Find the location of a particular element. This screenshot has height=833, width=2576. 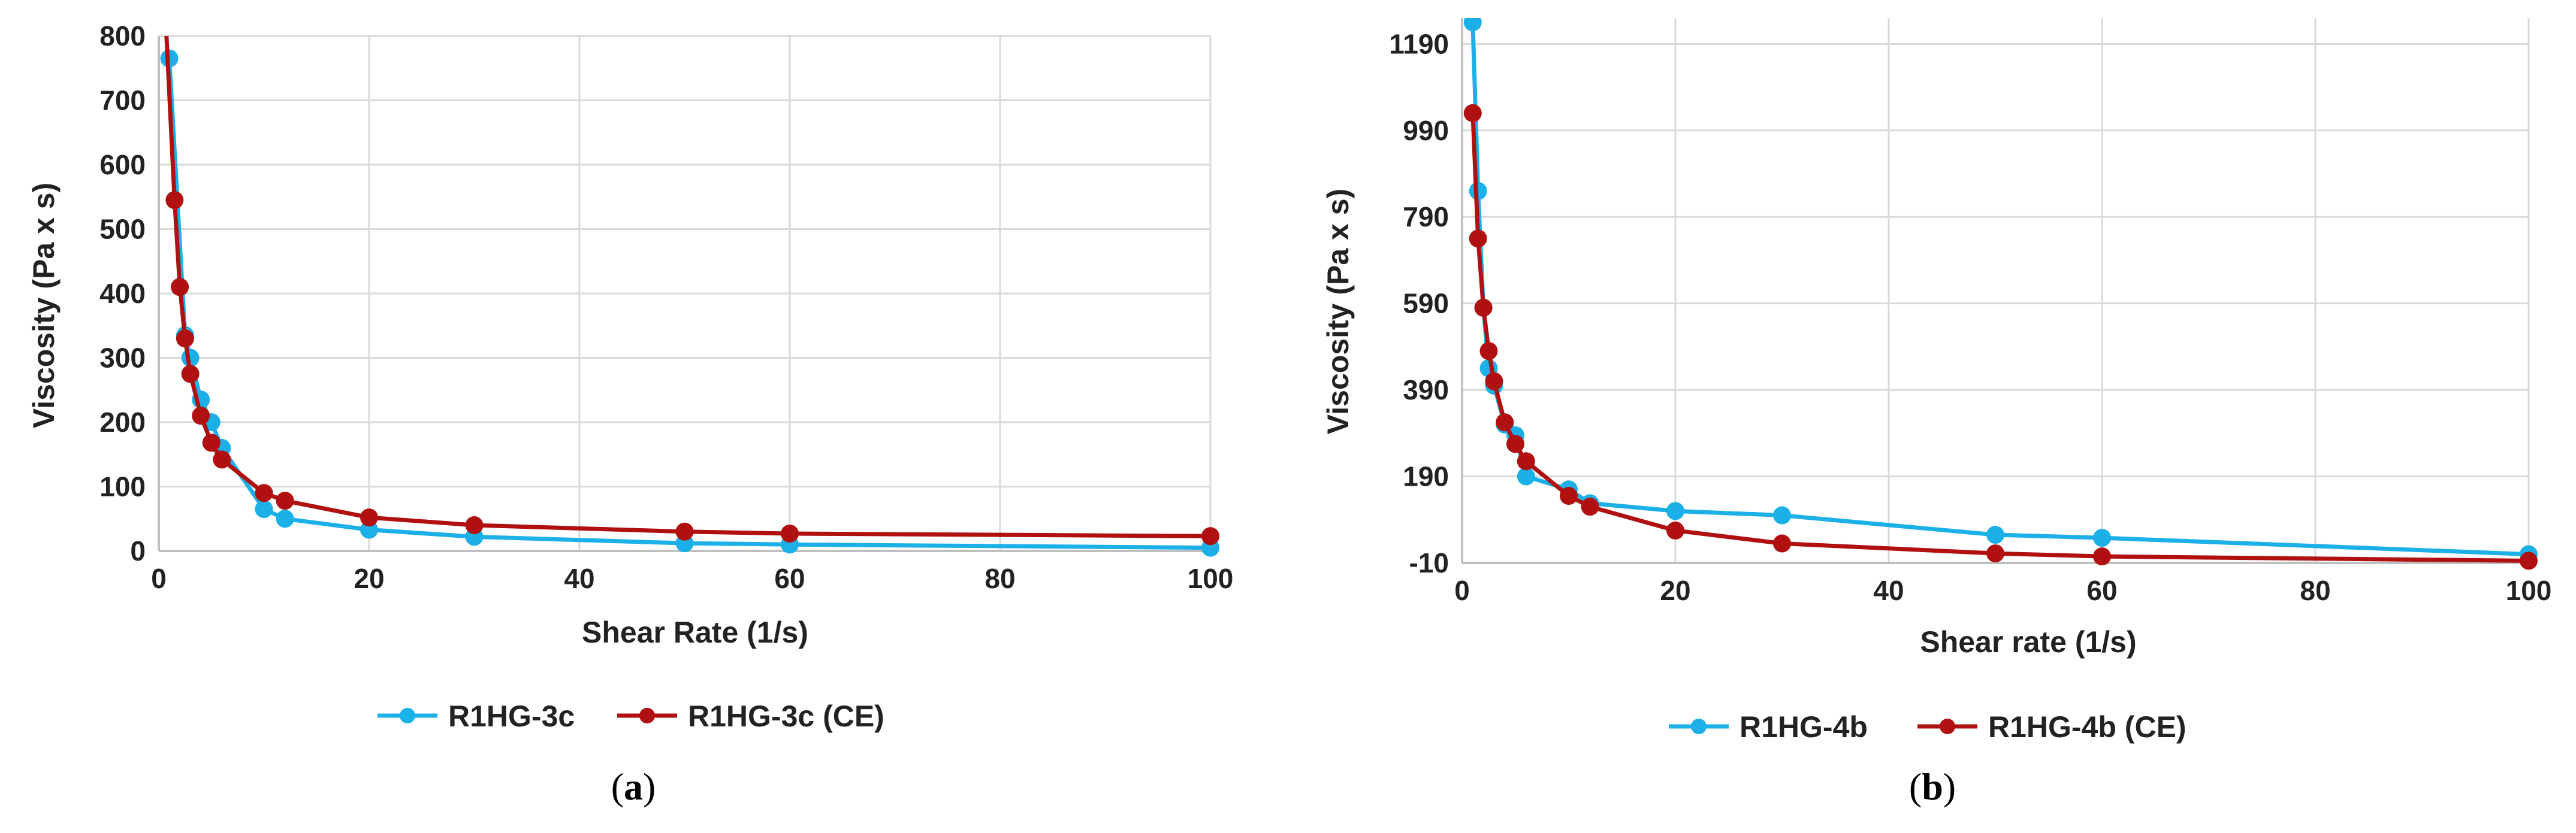

chart-a-y-tick-7: 700 is located at coordinates (123, 100).